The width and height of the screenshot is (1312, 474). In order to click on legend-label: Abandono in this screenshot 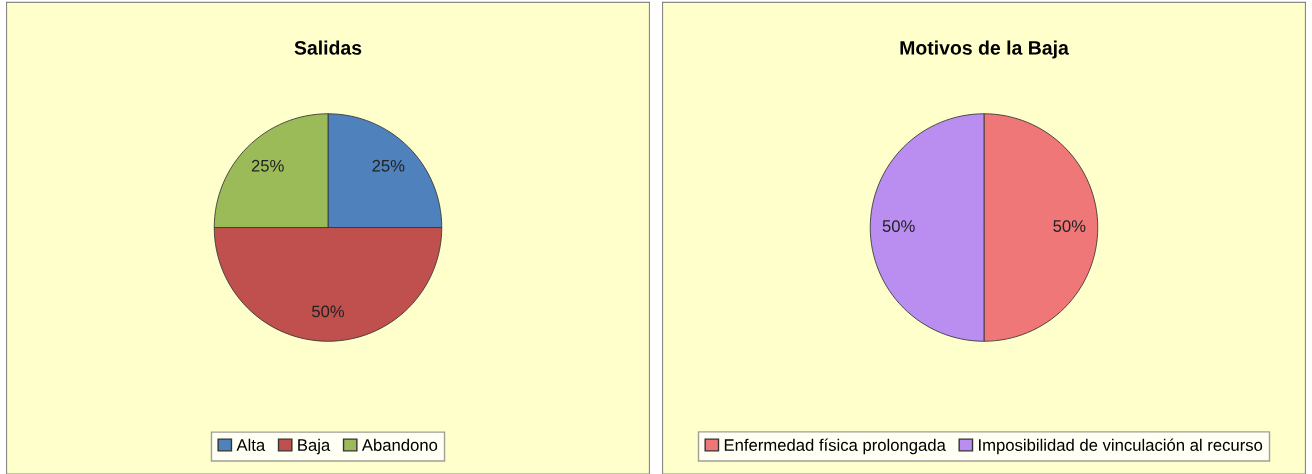, I will do `click(399, 444)`.